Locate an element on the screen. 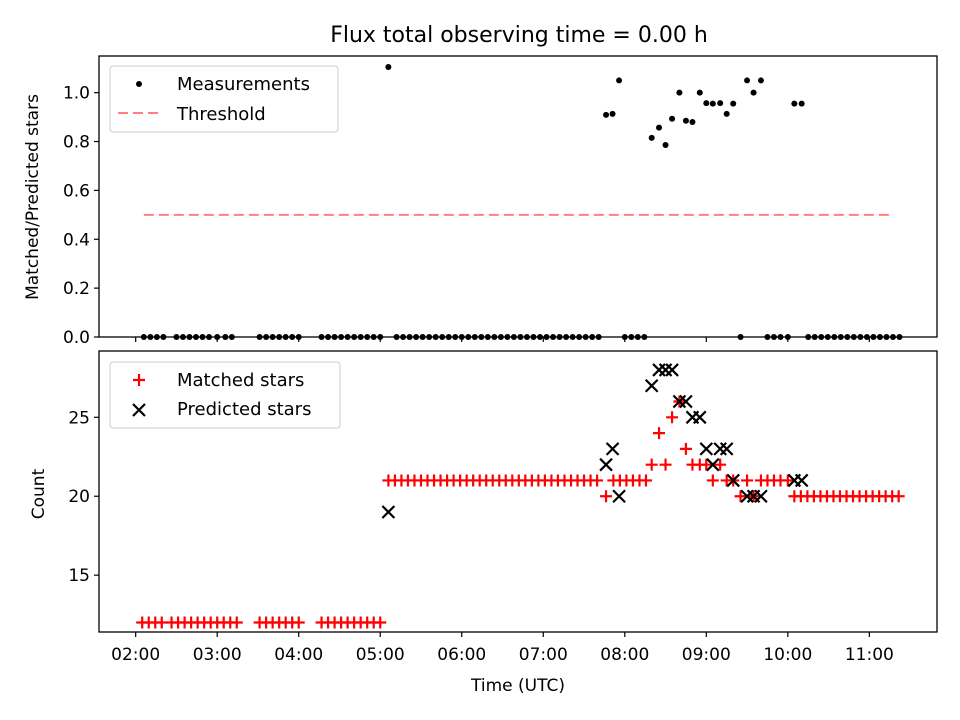 The image size is (960, 720). legend-matched-marker is located at coordinates (139, 380).